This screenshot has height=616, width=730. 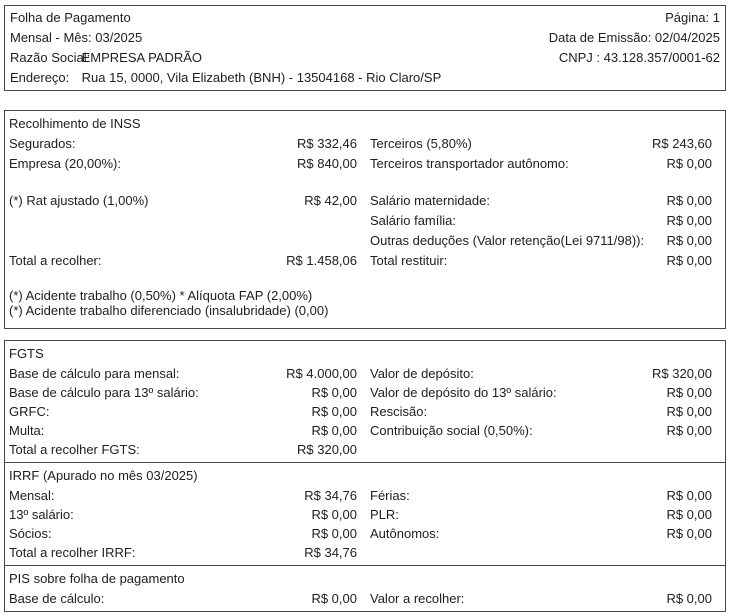 I want to click on row-left-label: 13º salário:, so click(x=41, y=514).